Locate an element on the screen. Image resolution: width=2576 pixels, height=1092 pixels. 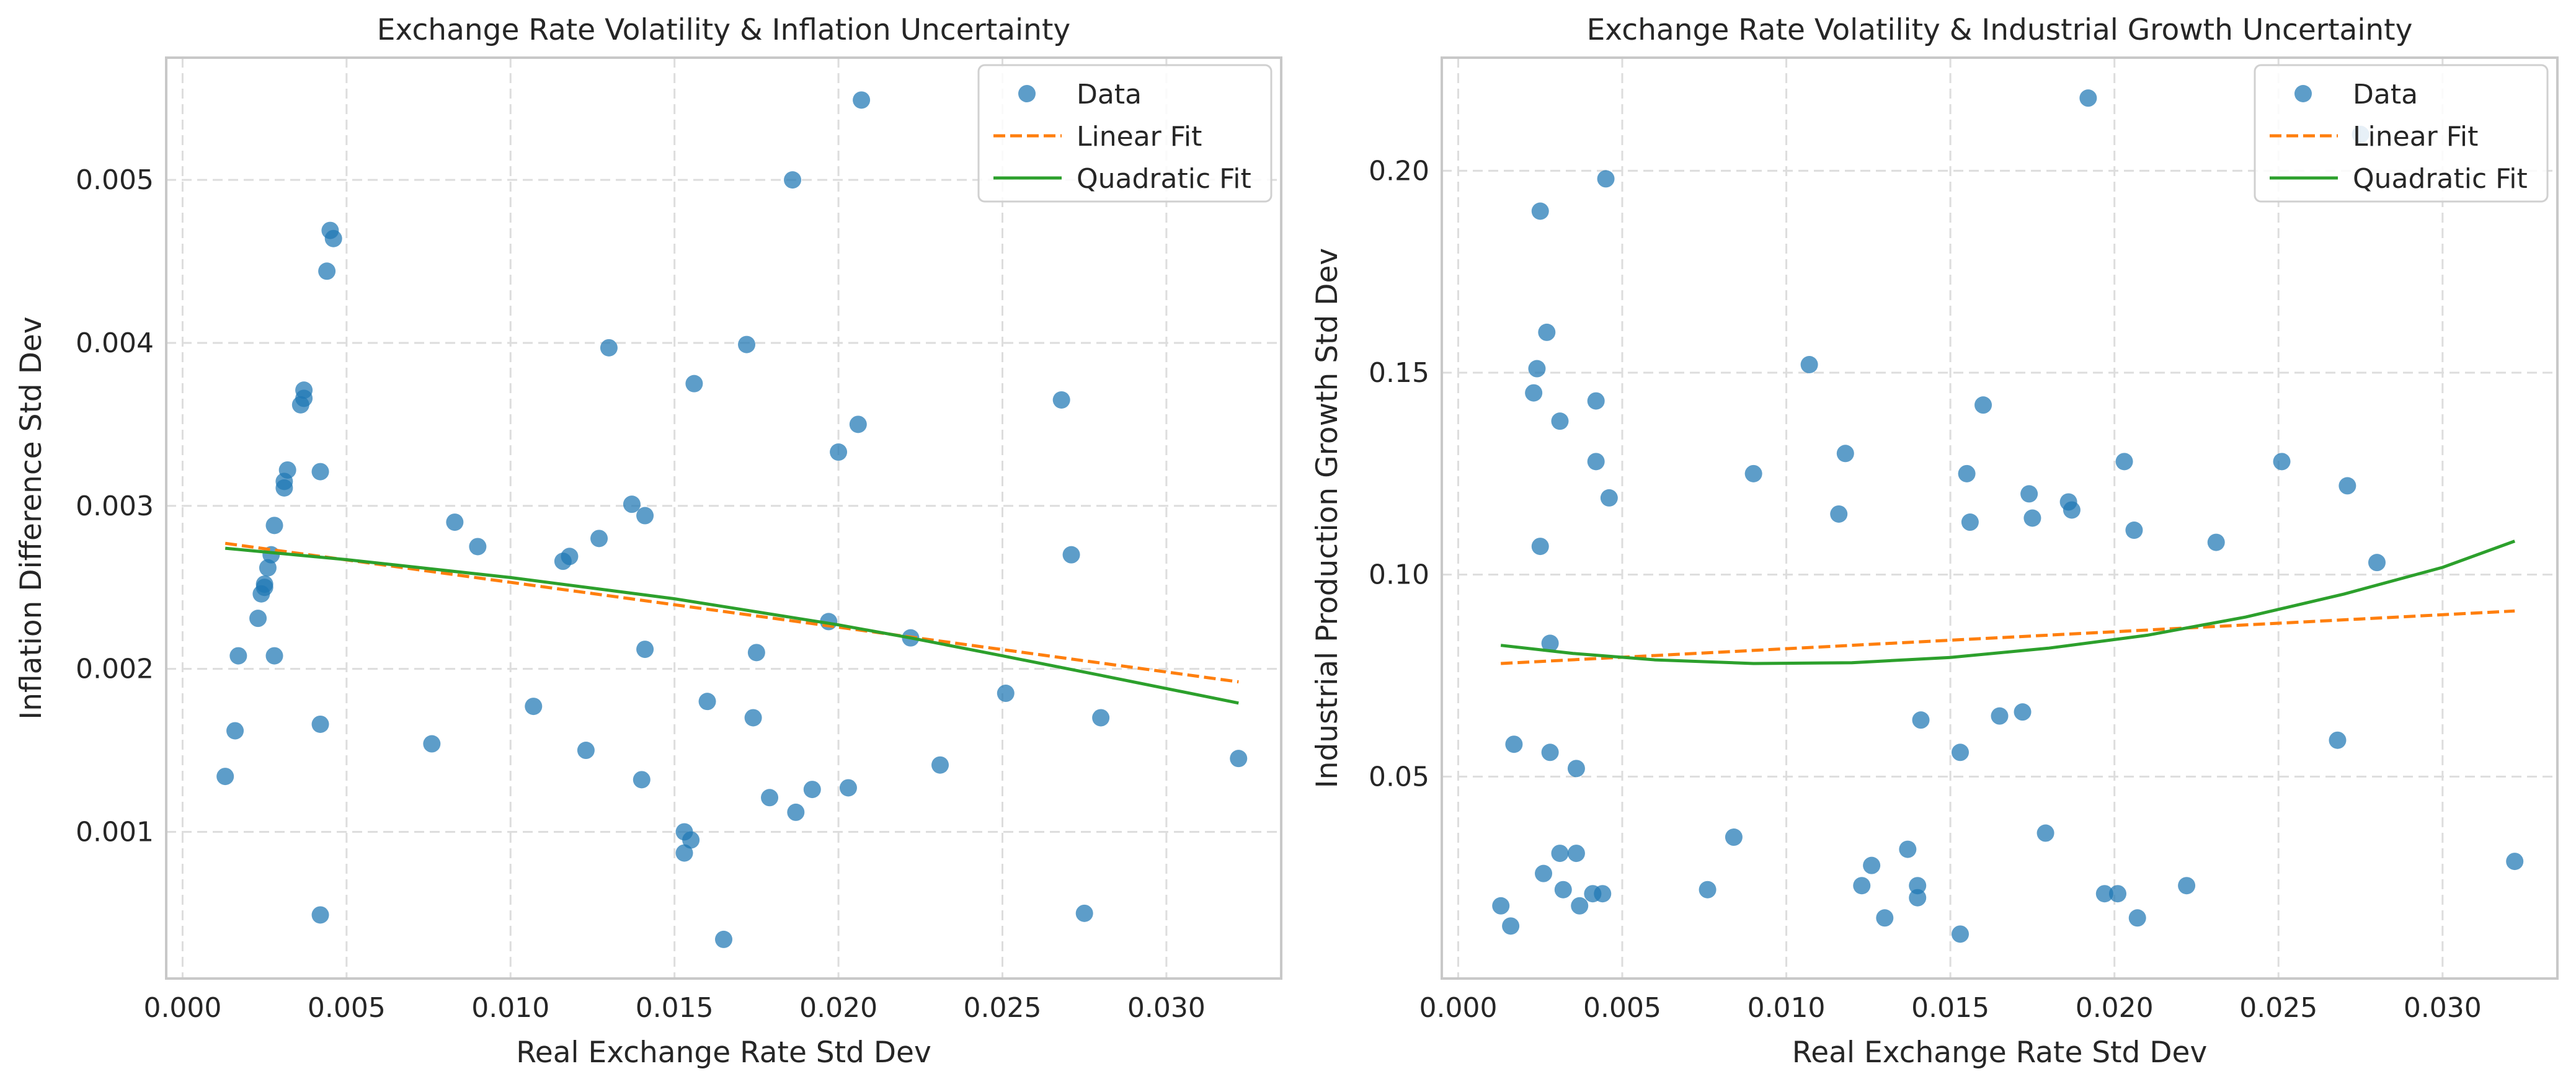
y-tick-label: 0.004 is located at coordinates (115, 343).